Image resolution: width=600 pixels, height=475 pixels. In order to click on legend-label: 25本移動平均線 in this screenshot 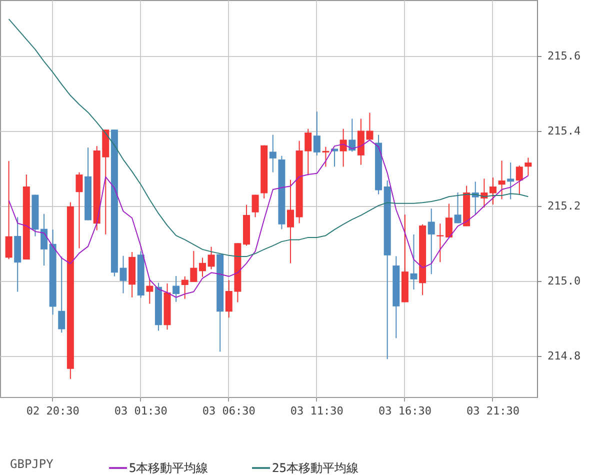, I will do `click(315, 468)`.